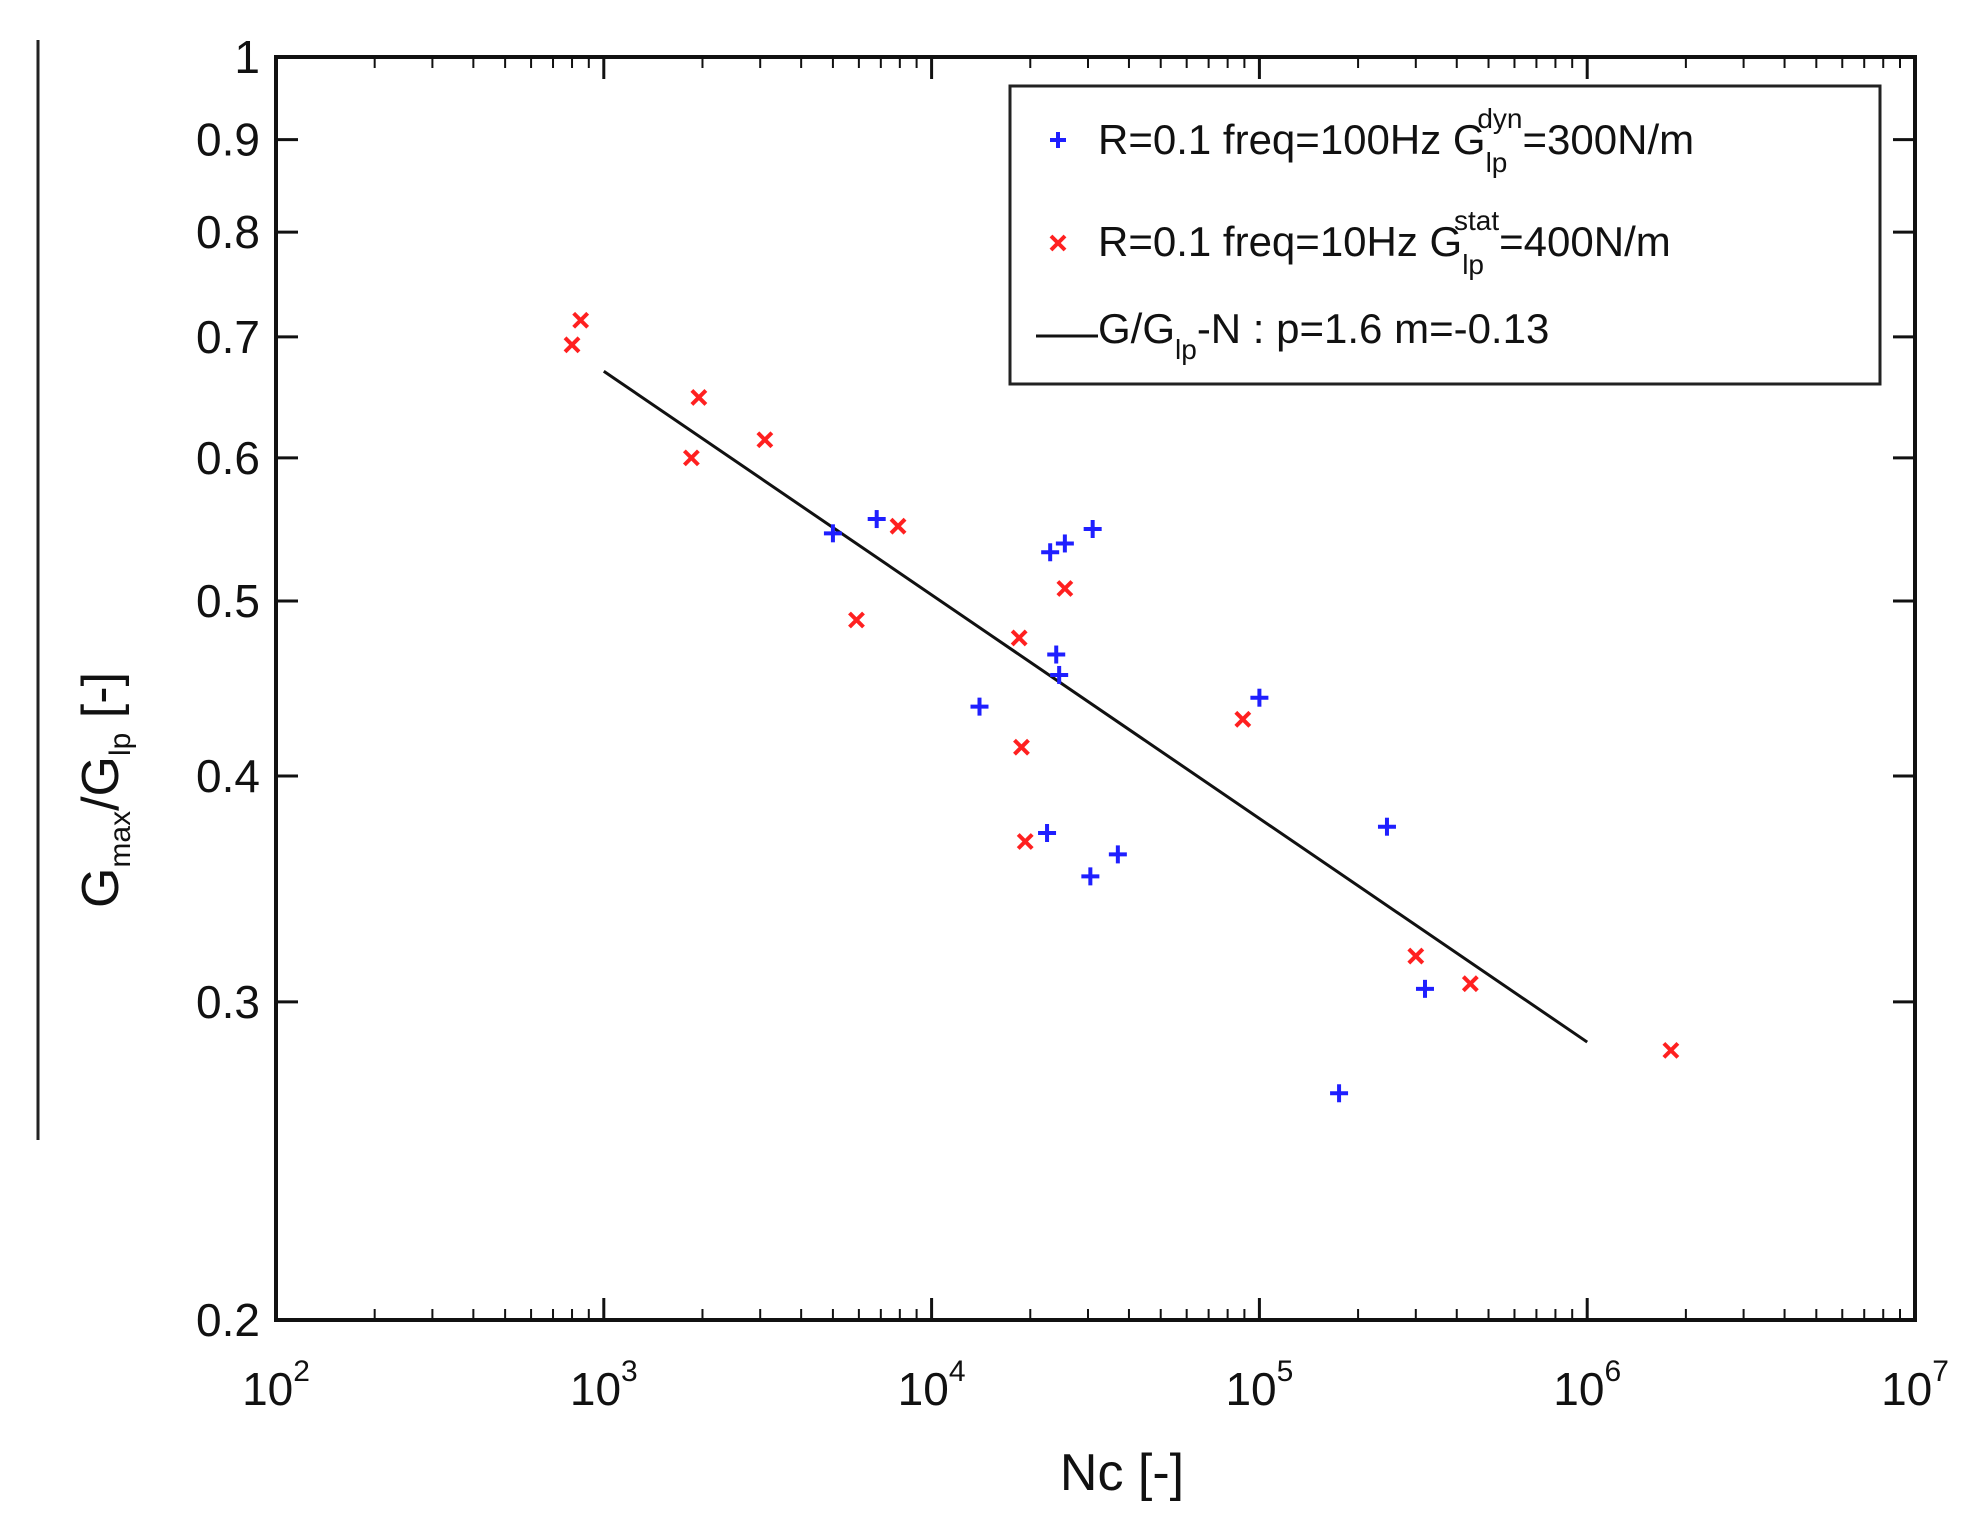 The width and height of the screenshot is (1980, 1535). I want to click on legend-label-fit-suffix: -N : p=1.6 m=-0.13, so click(1373, 328).